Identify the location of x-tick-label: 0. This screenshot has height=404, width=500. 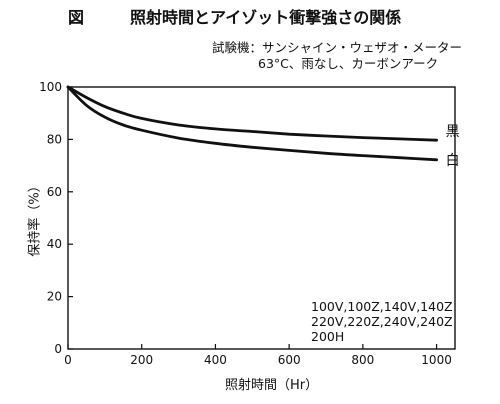
(68, 360).